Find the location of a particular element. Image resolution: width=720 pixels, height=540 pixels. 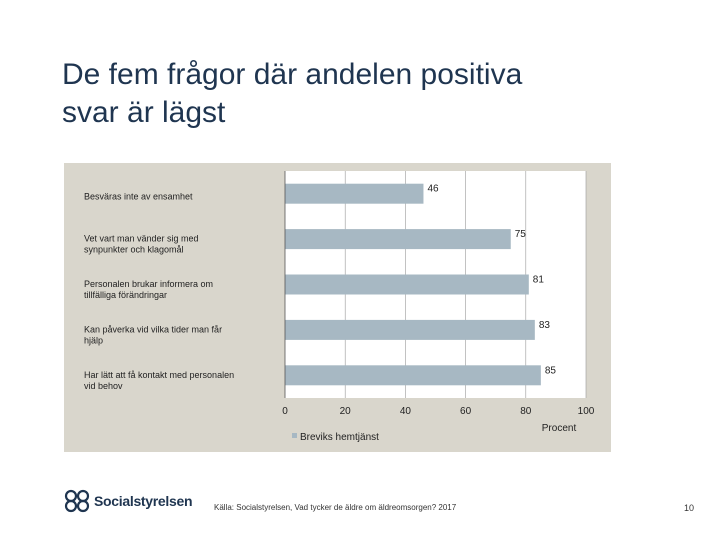

category-label: Besväras inte av ensamhet is located at coordinates (138, 197).